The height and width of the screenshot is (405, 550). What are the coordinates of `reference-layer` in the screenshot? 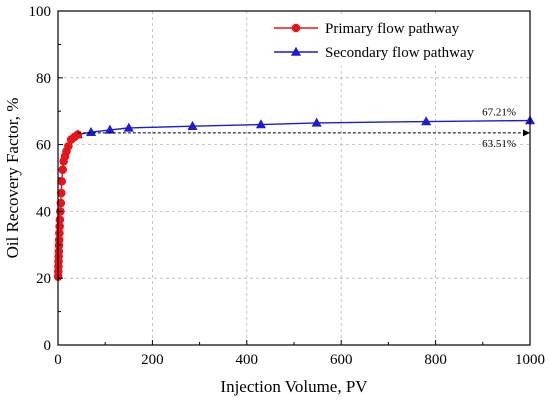 It's located at (303, 133).